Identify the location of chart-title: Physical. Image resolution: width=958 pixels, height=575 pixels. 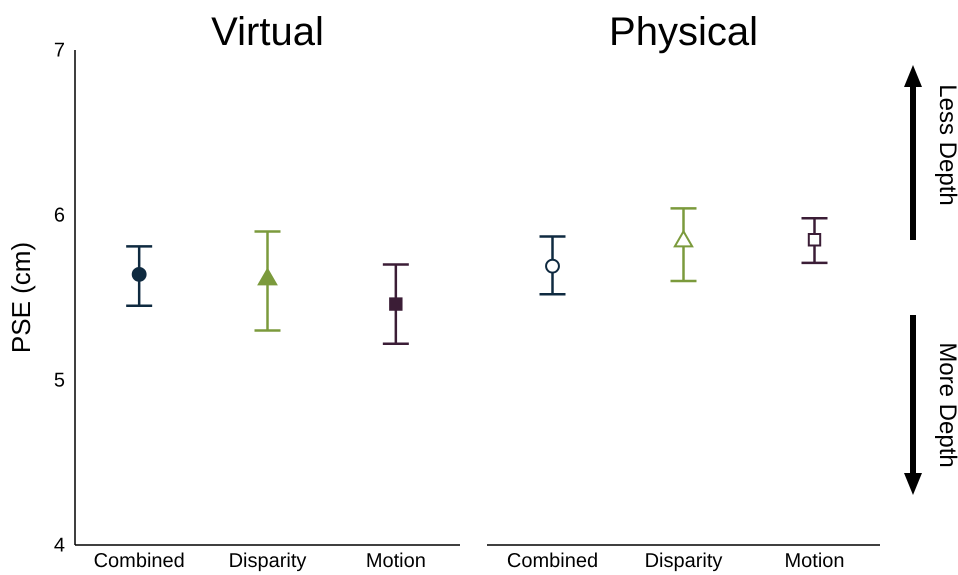
(683, 32).